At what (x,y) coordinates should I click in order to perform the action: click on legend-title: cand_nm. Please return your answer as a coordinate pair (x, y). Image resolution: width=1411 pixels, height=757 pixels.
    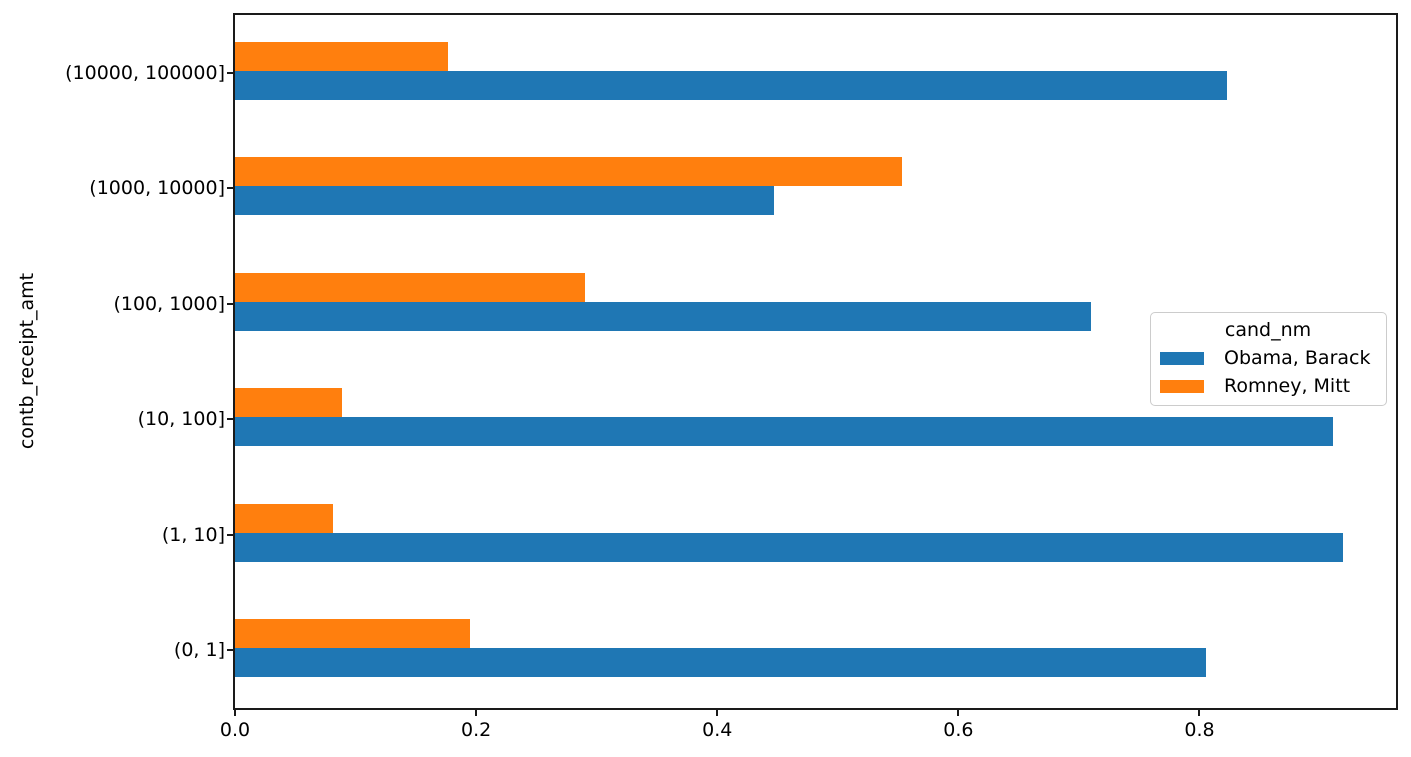
    Looking at the image, I should click on (1268, 330).